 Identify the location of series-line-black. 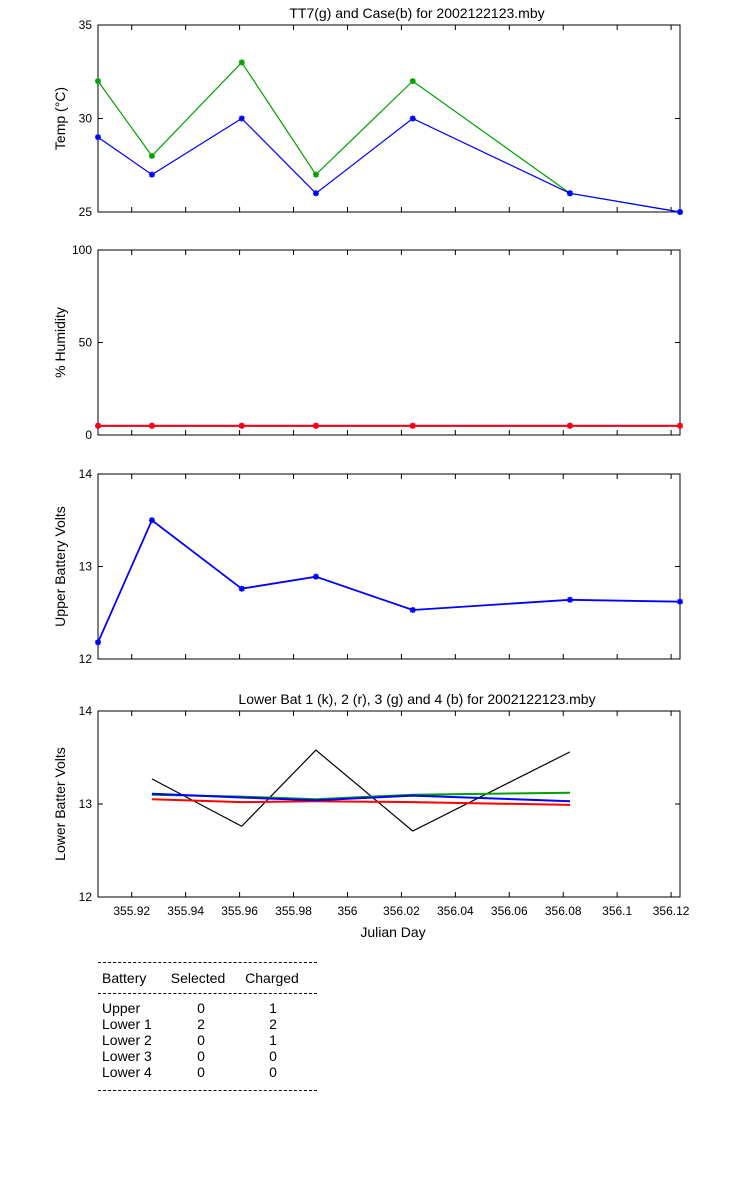
(361, 790).